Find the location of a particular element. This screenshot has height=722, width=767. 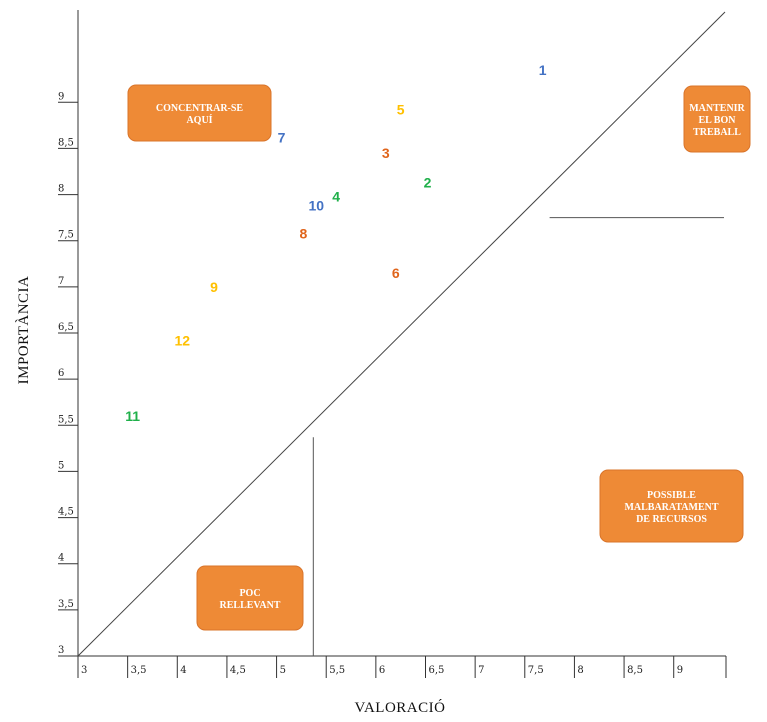

x-tick-label: 7 is located at coordinates (481, 670).